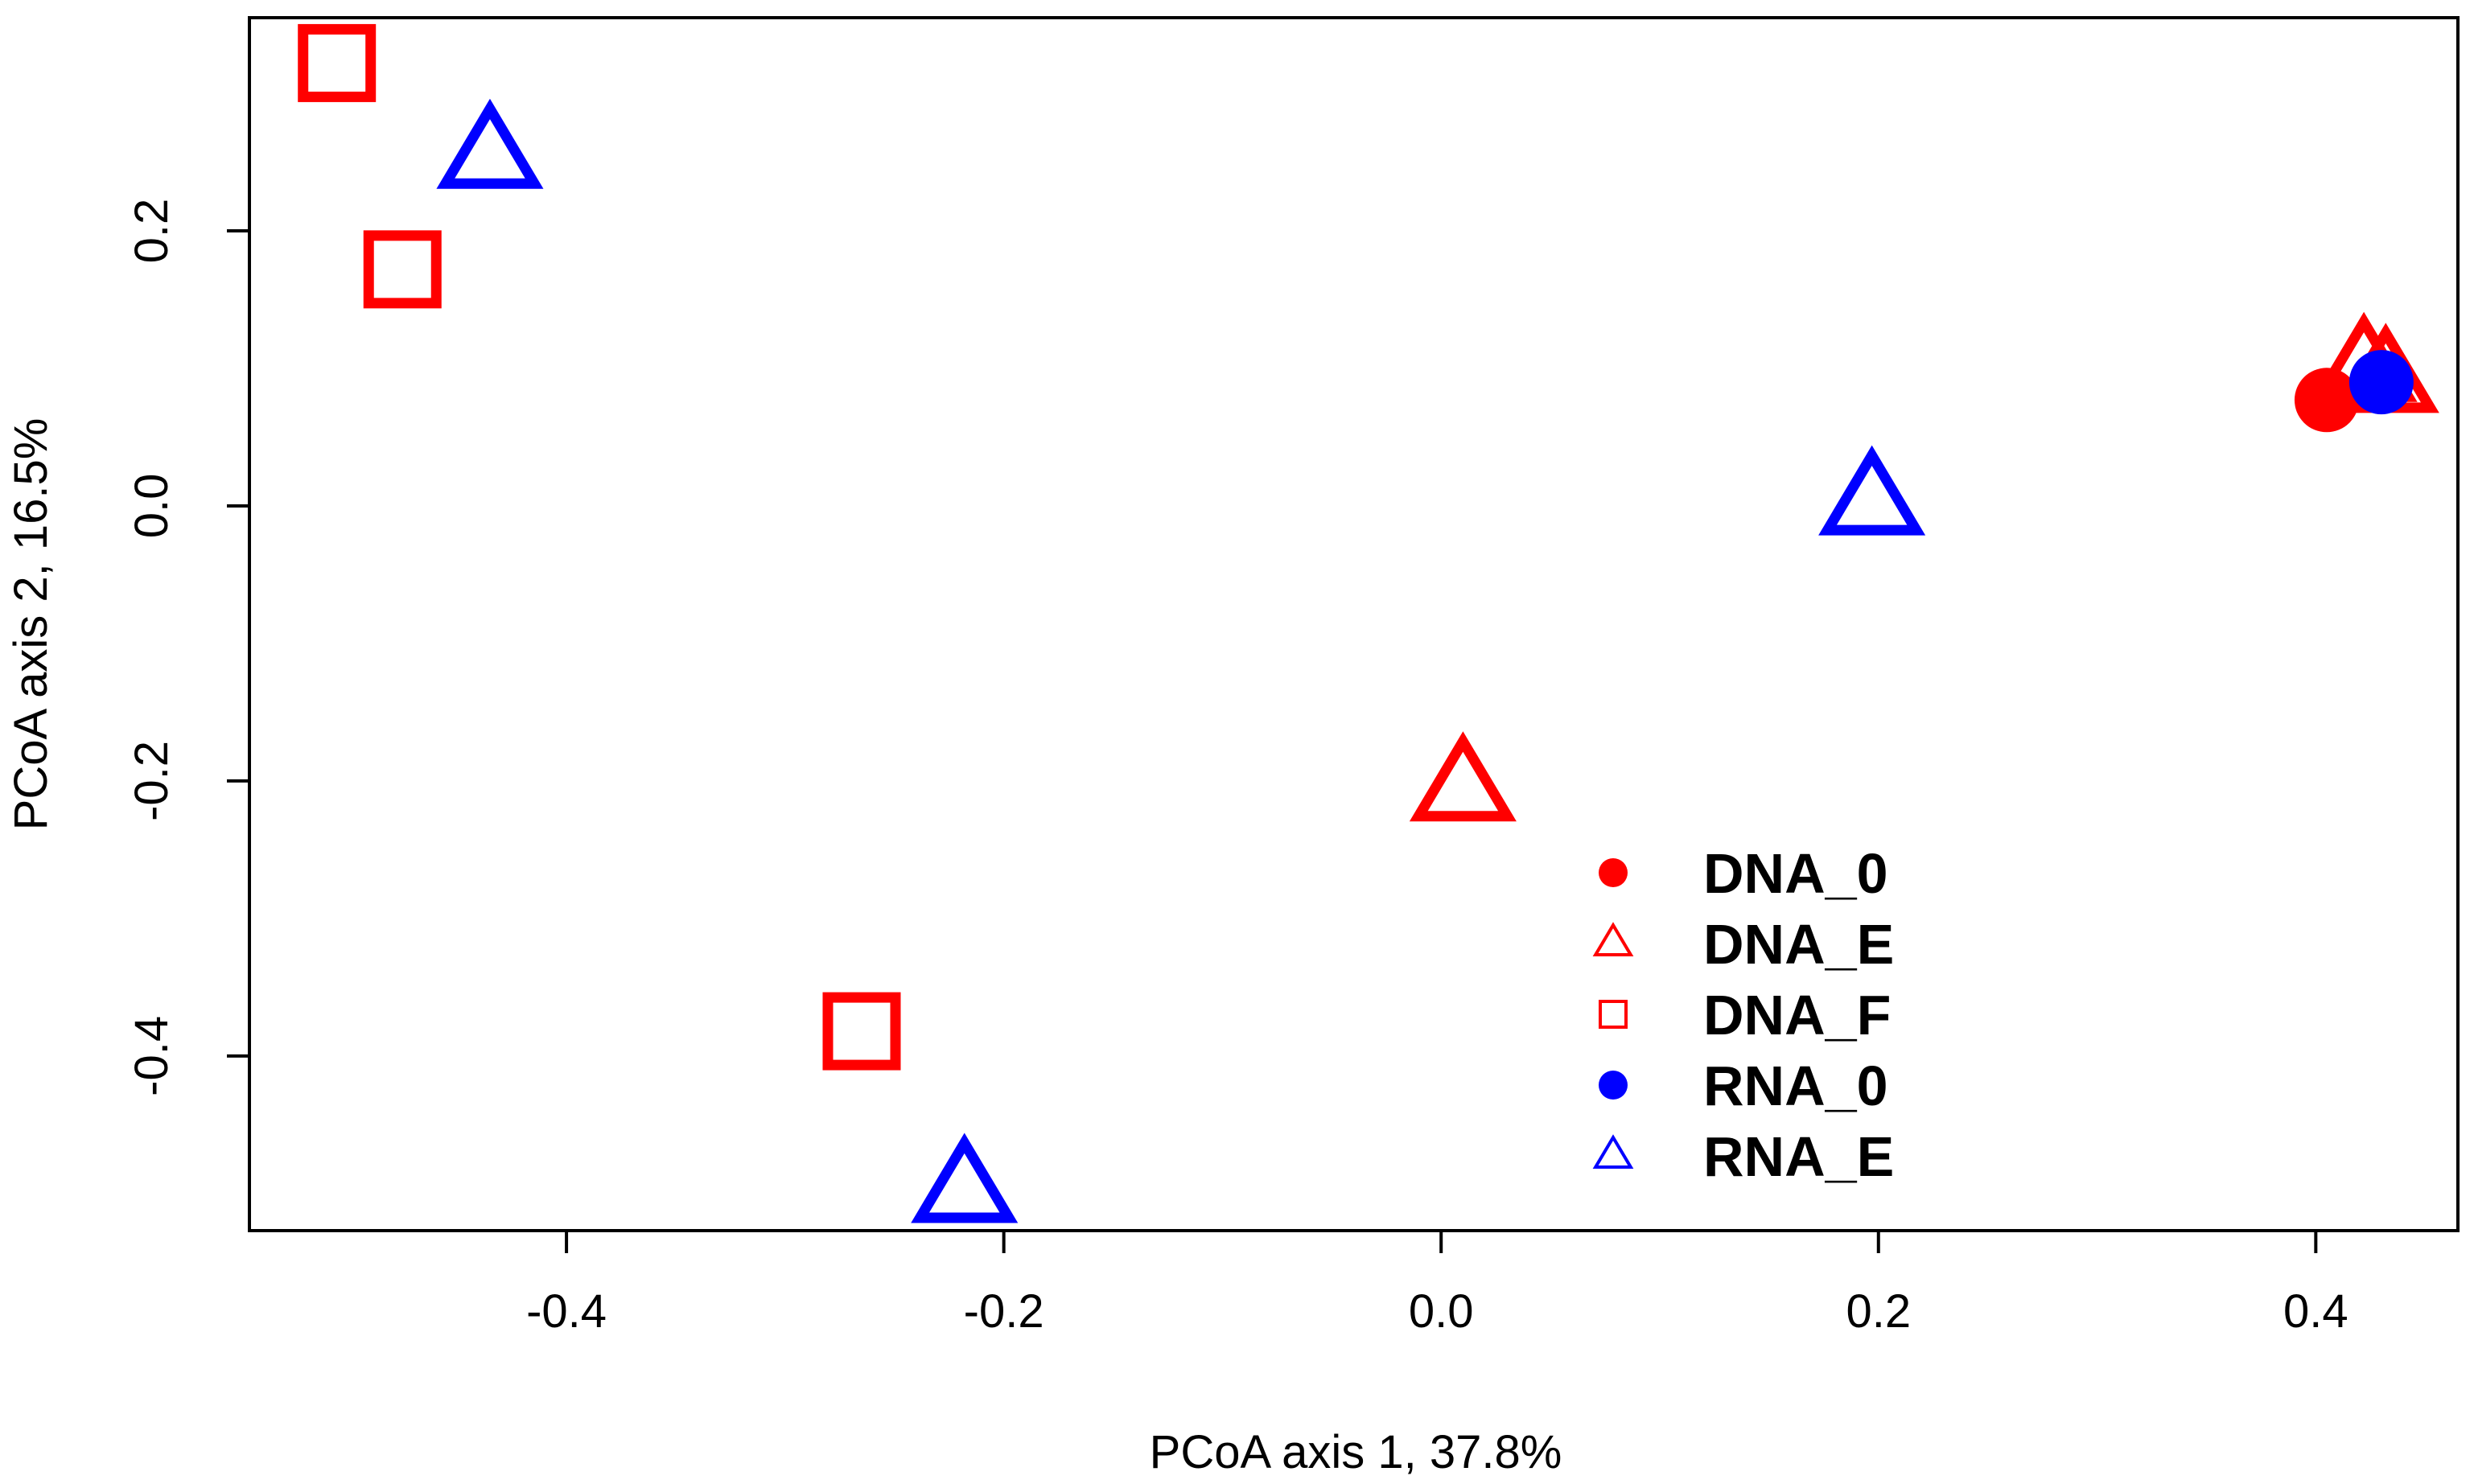 This screenshot has width=2474, height=1484. What do you see at coordinates (1356, 1452) in the screenshot?
I see `x-axis-title: PCoA axis 1, 37.8%` at bounding box center [1356, 1452].